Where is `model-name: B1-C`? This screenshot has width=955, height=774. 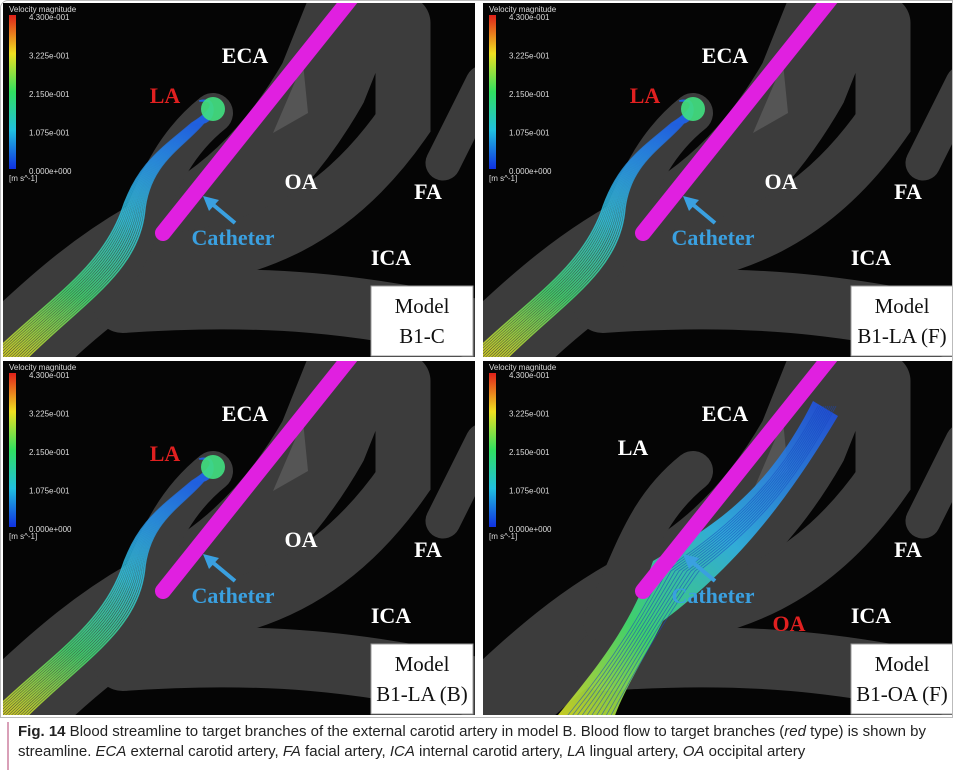
model-name: B1-C is located at coordinates (422, 336).